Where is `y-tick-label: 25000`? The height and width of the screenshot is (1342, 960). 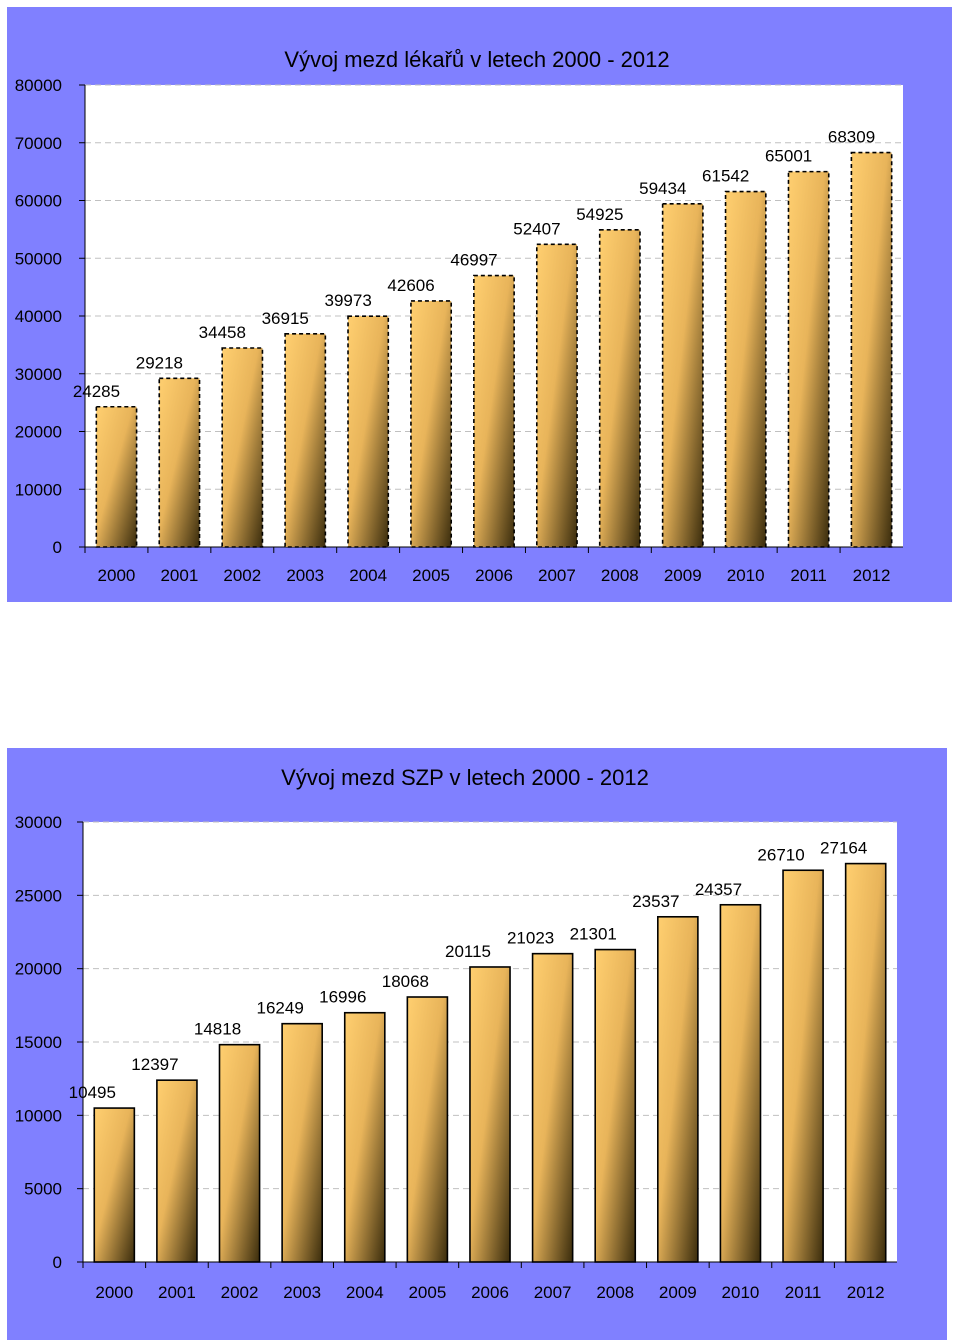 y-tick-label: 25000 is located at coordinates (38, 895).